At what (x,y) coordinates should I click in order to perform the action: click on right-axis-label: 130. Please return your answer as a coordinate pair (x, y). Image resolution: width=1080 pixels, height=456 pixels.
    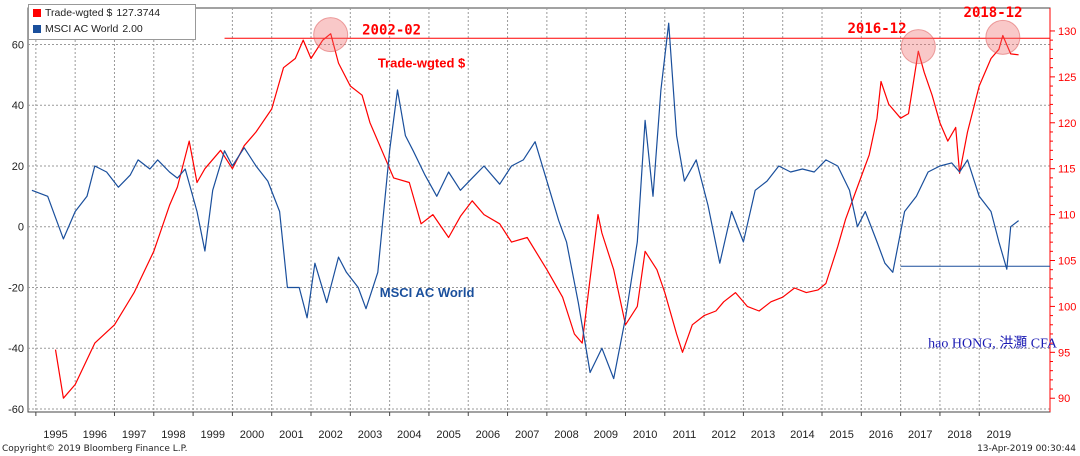
    Looking at the image, I should click on (1067, 32).